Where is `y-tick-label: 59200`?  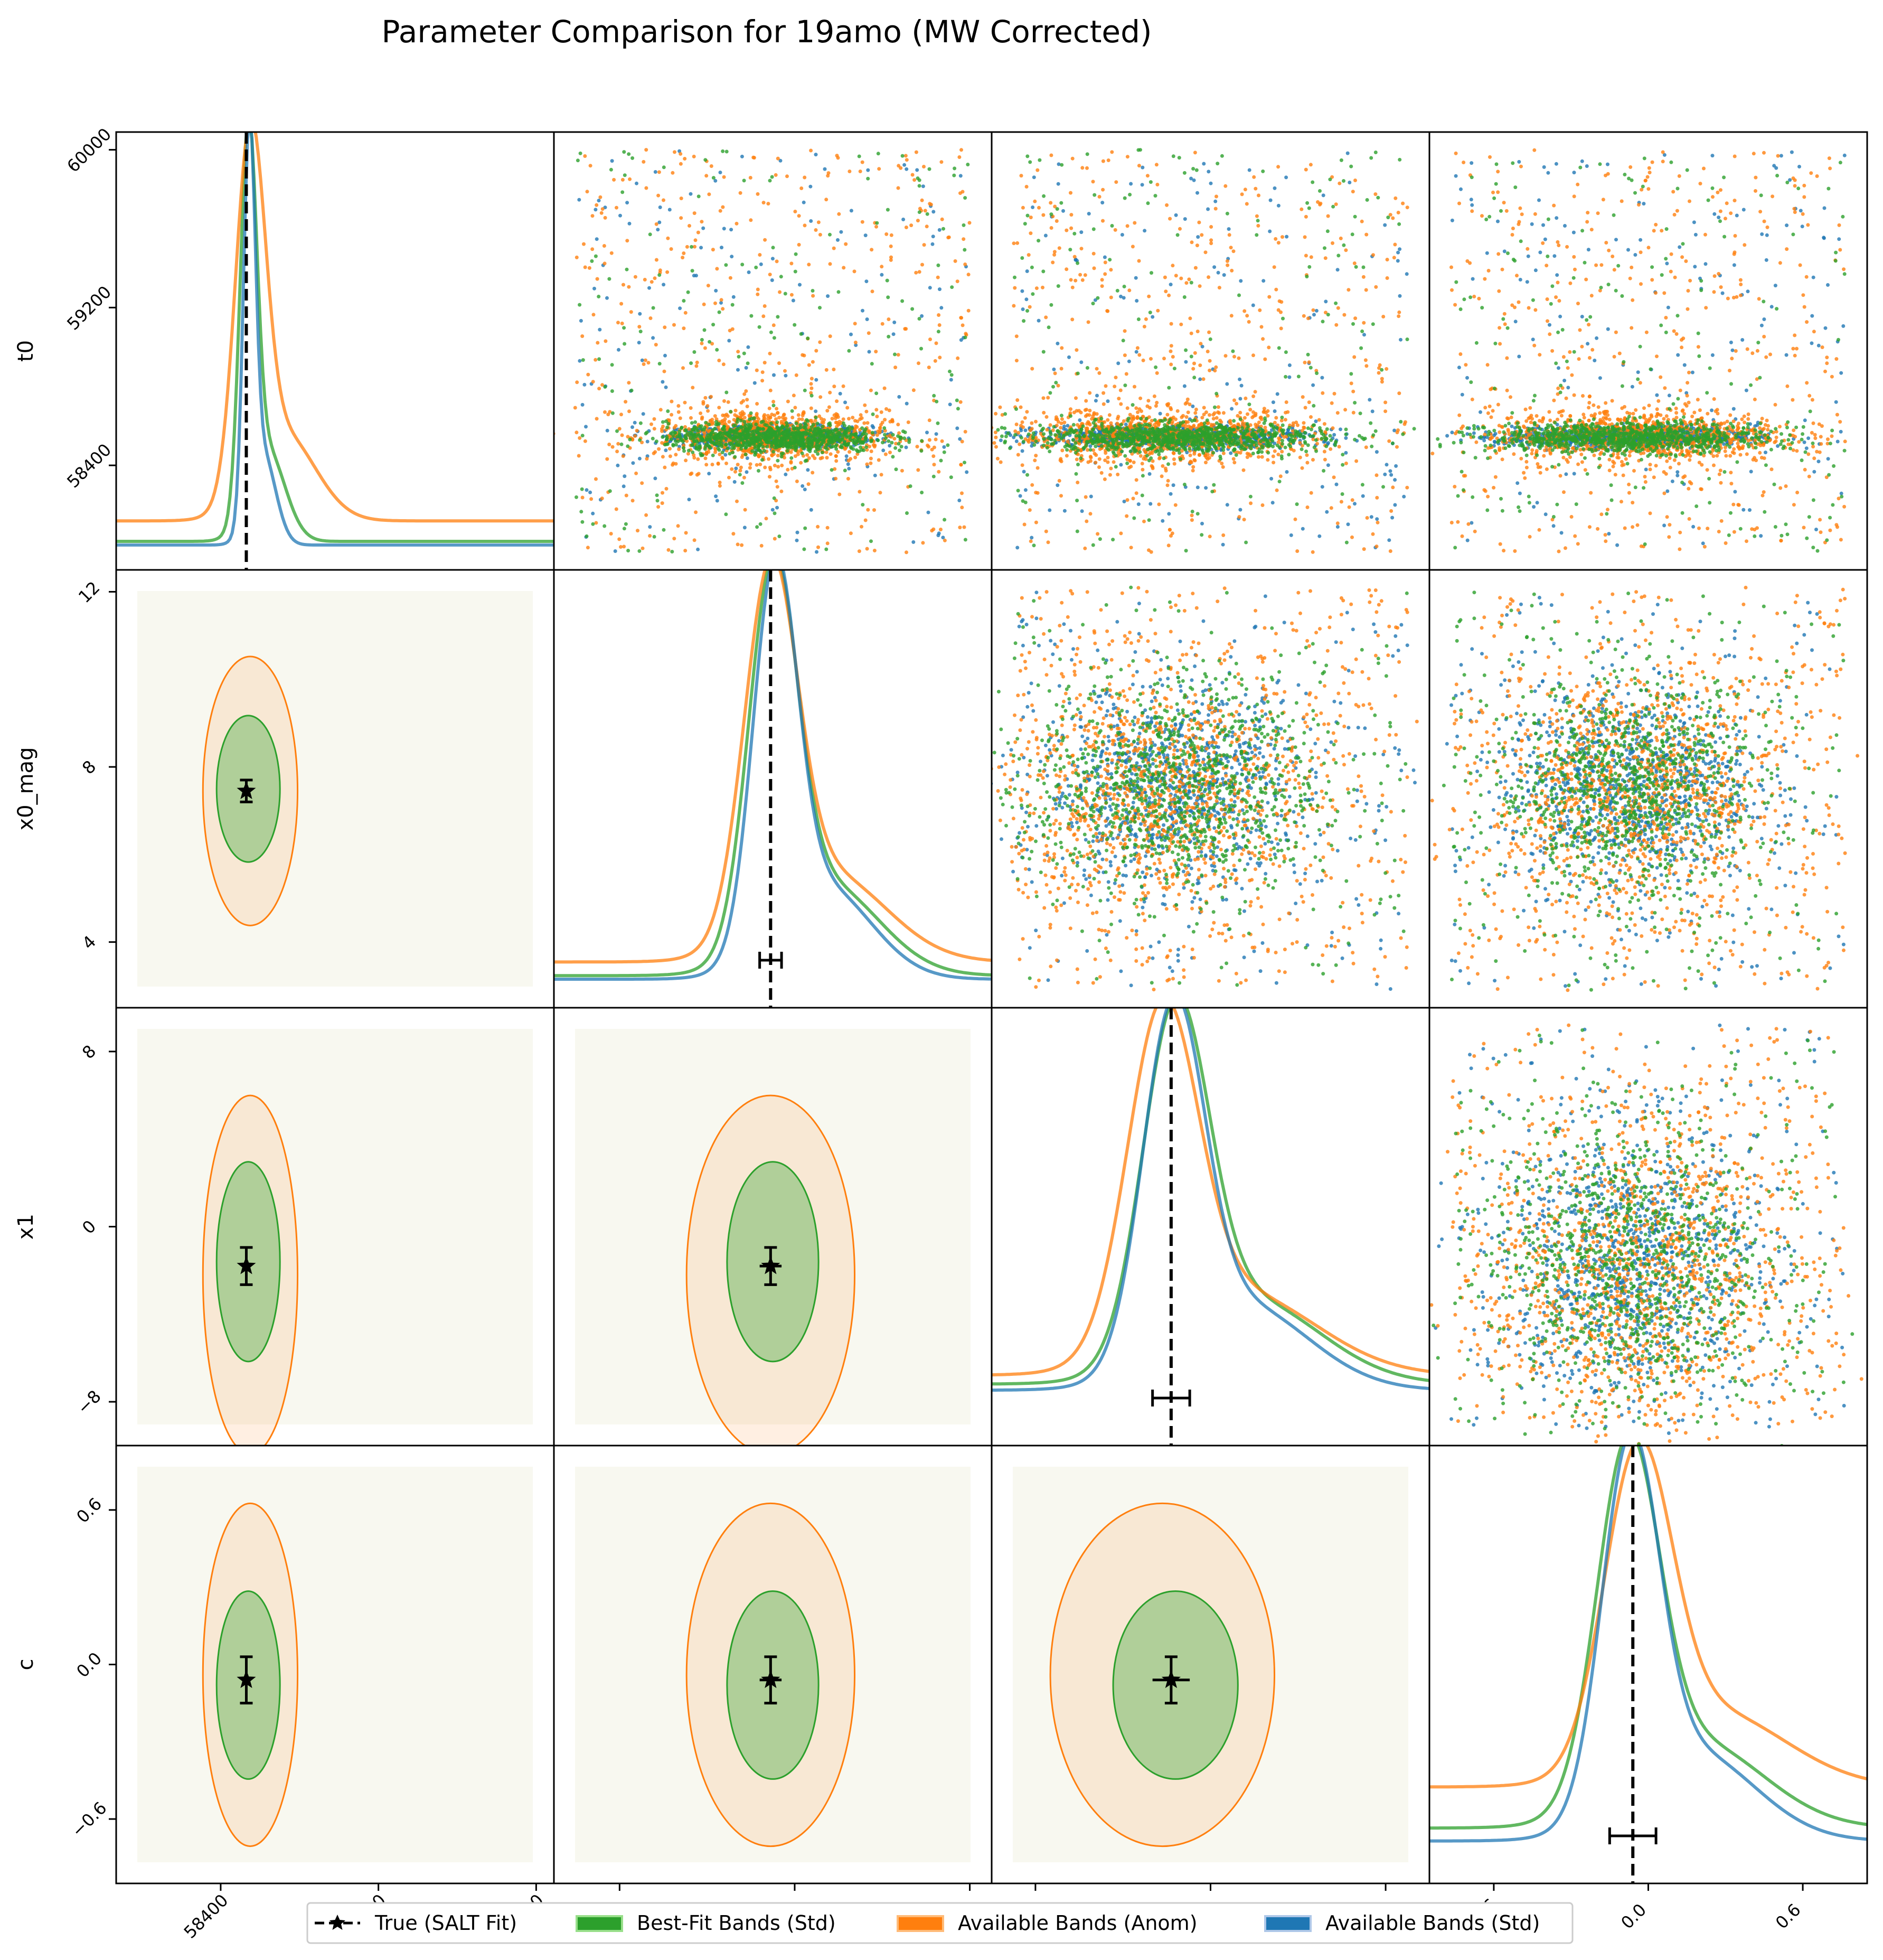 y-tick-label: 59200 is located at coordinates (89, 308).